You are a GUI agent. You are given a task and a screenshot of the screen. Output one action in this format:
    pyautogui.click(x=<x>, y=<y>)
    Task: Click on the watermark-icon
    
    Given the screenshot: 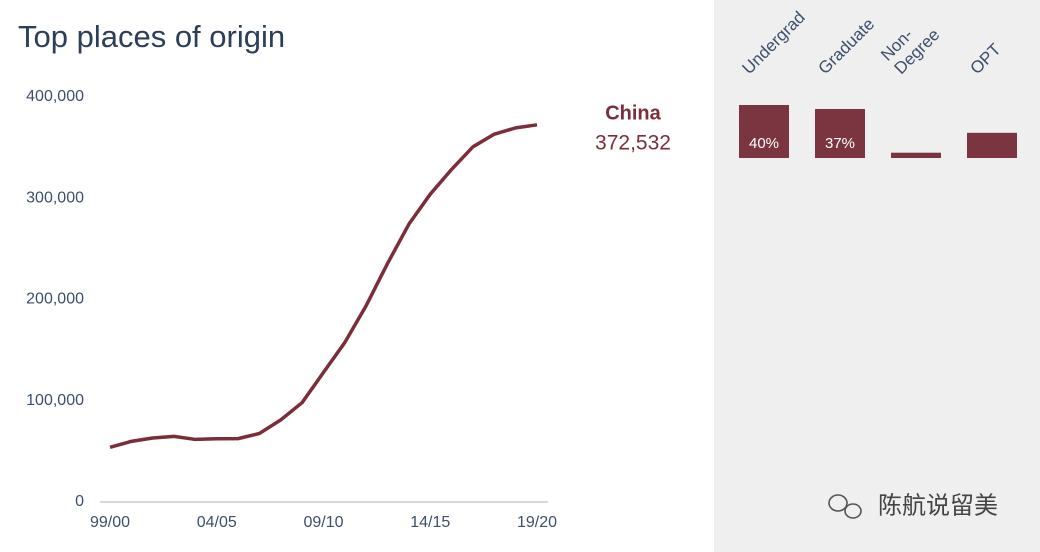 What is the action you would take?
    pyautogui.click(x=845, y=506)
    